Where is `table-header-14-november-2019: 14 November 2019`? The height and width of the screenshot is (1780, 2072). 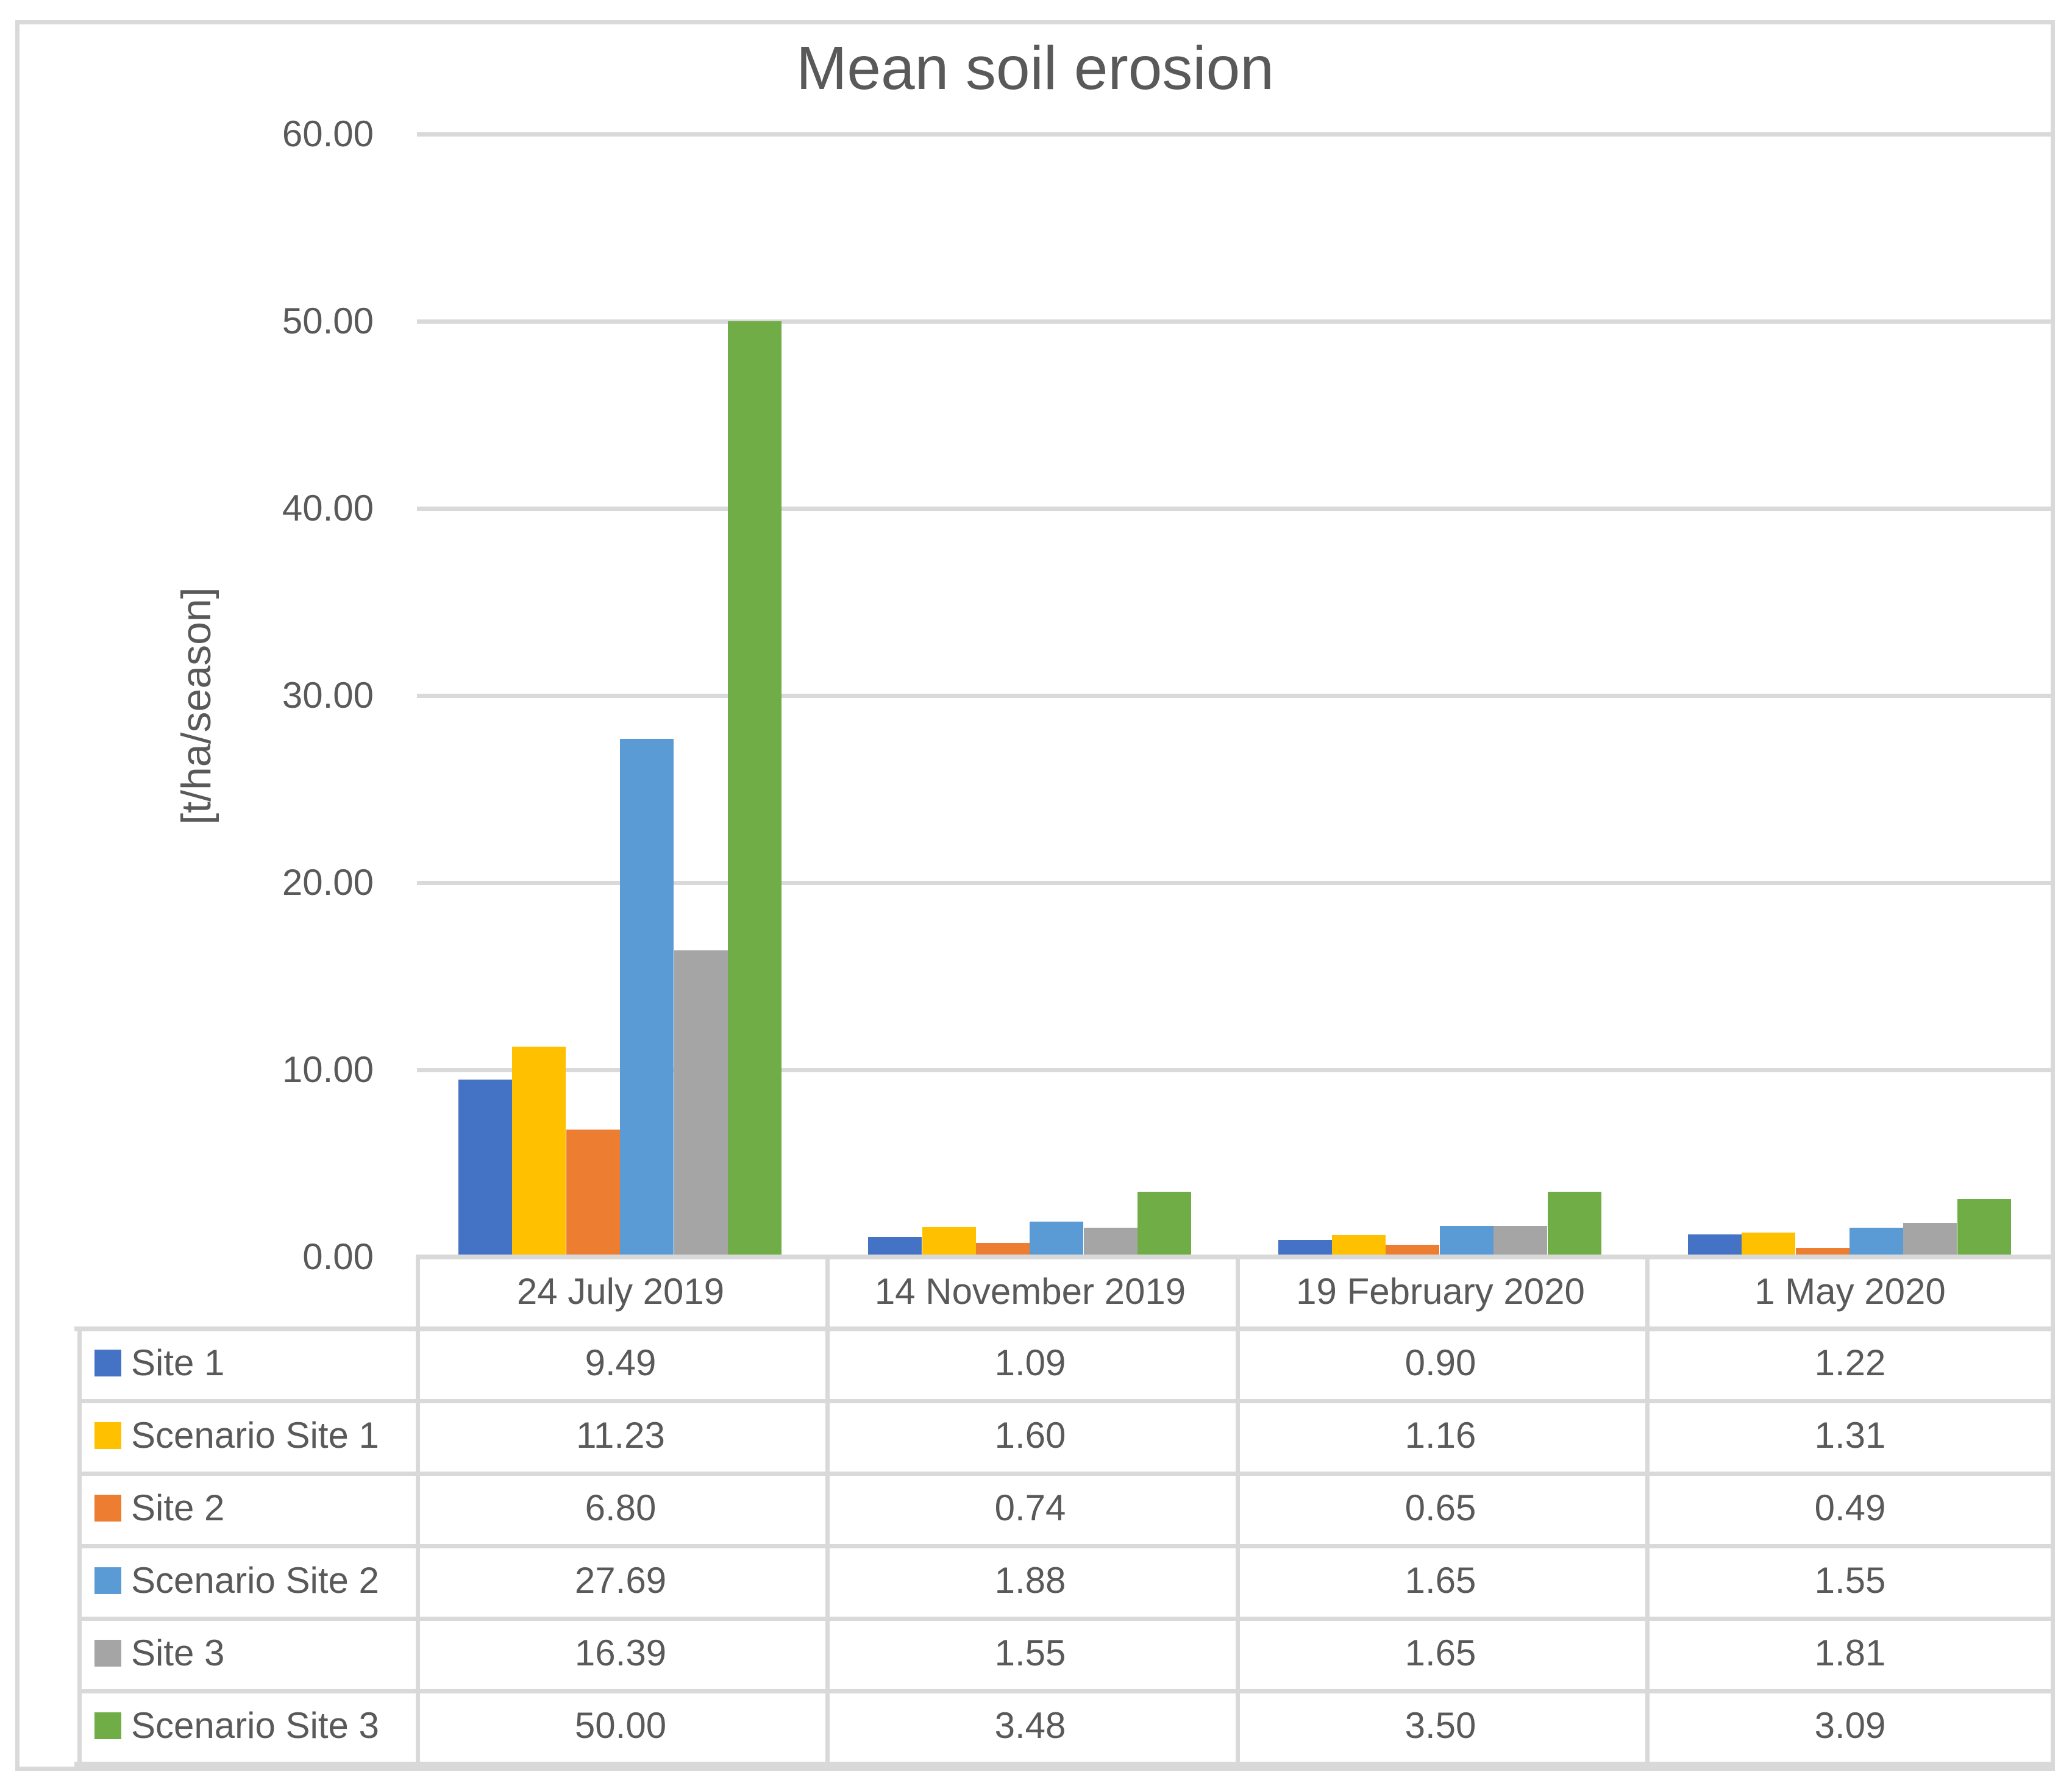 table-header-14-november-2019: 14 November 2019 is located at coordinates (1030, 1291).